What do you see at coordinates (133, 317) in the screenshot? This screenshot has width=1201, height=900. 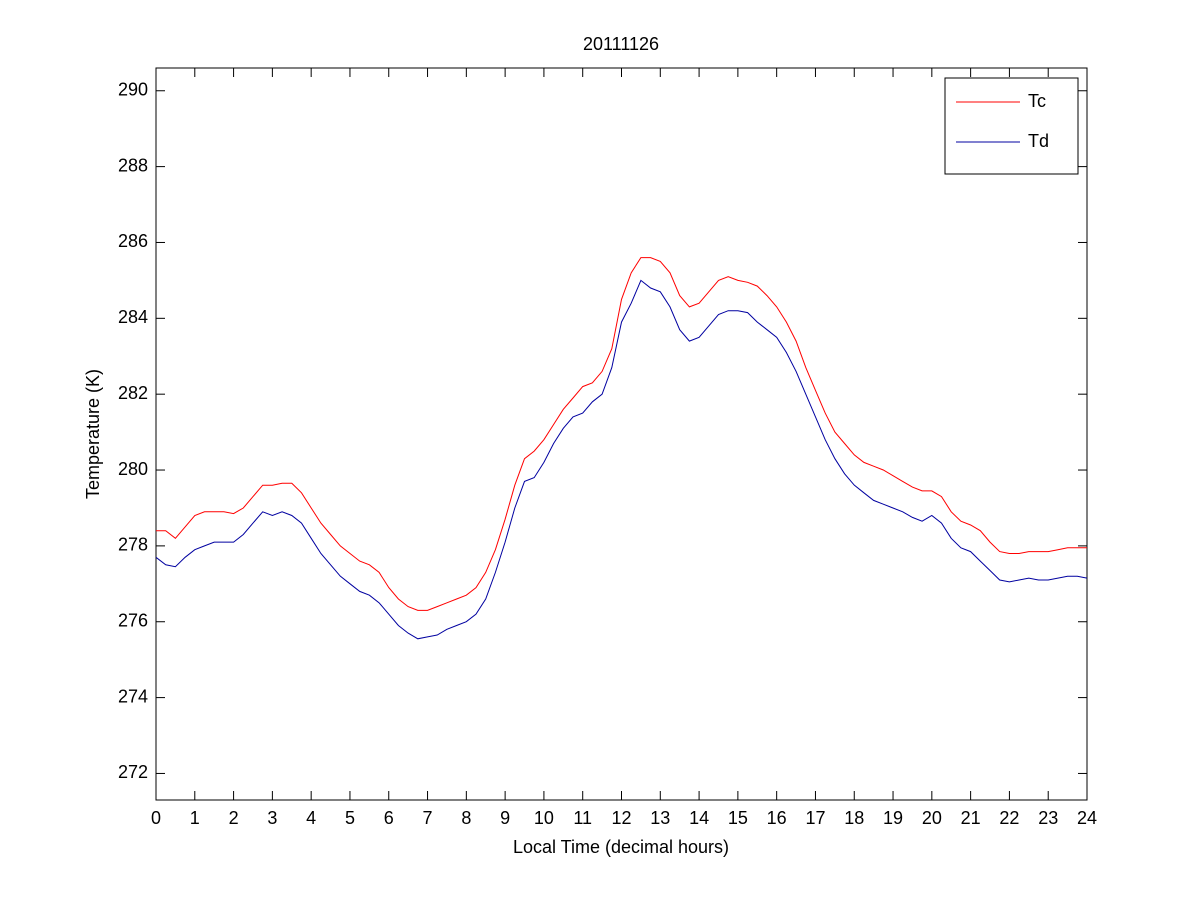 I see `y-tick-label: 284` at bounding box center [133, 317].